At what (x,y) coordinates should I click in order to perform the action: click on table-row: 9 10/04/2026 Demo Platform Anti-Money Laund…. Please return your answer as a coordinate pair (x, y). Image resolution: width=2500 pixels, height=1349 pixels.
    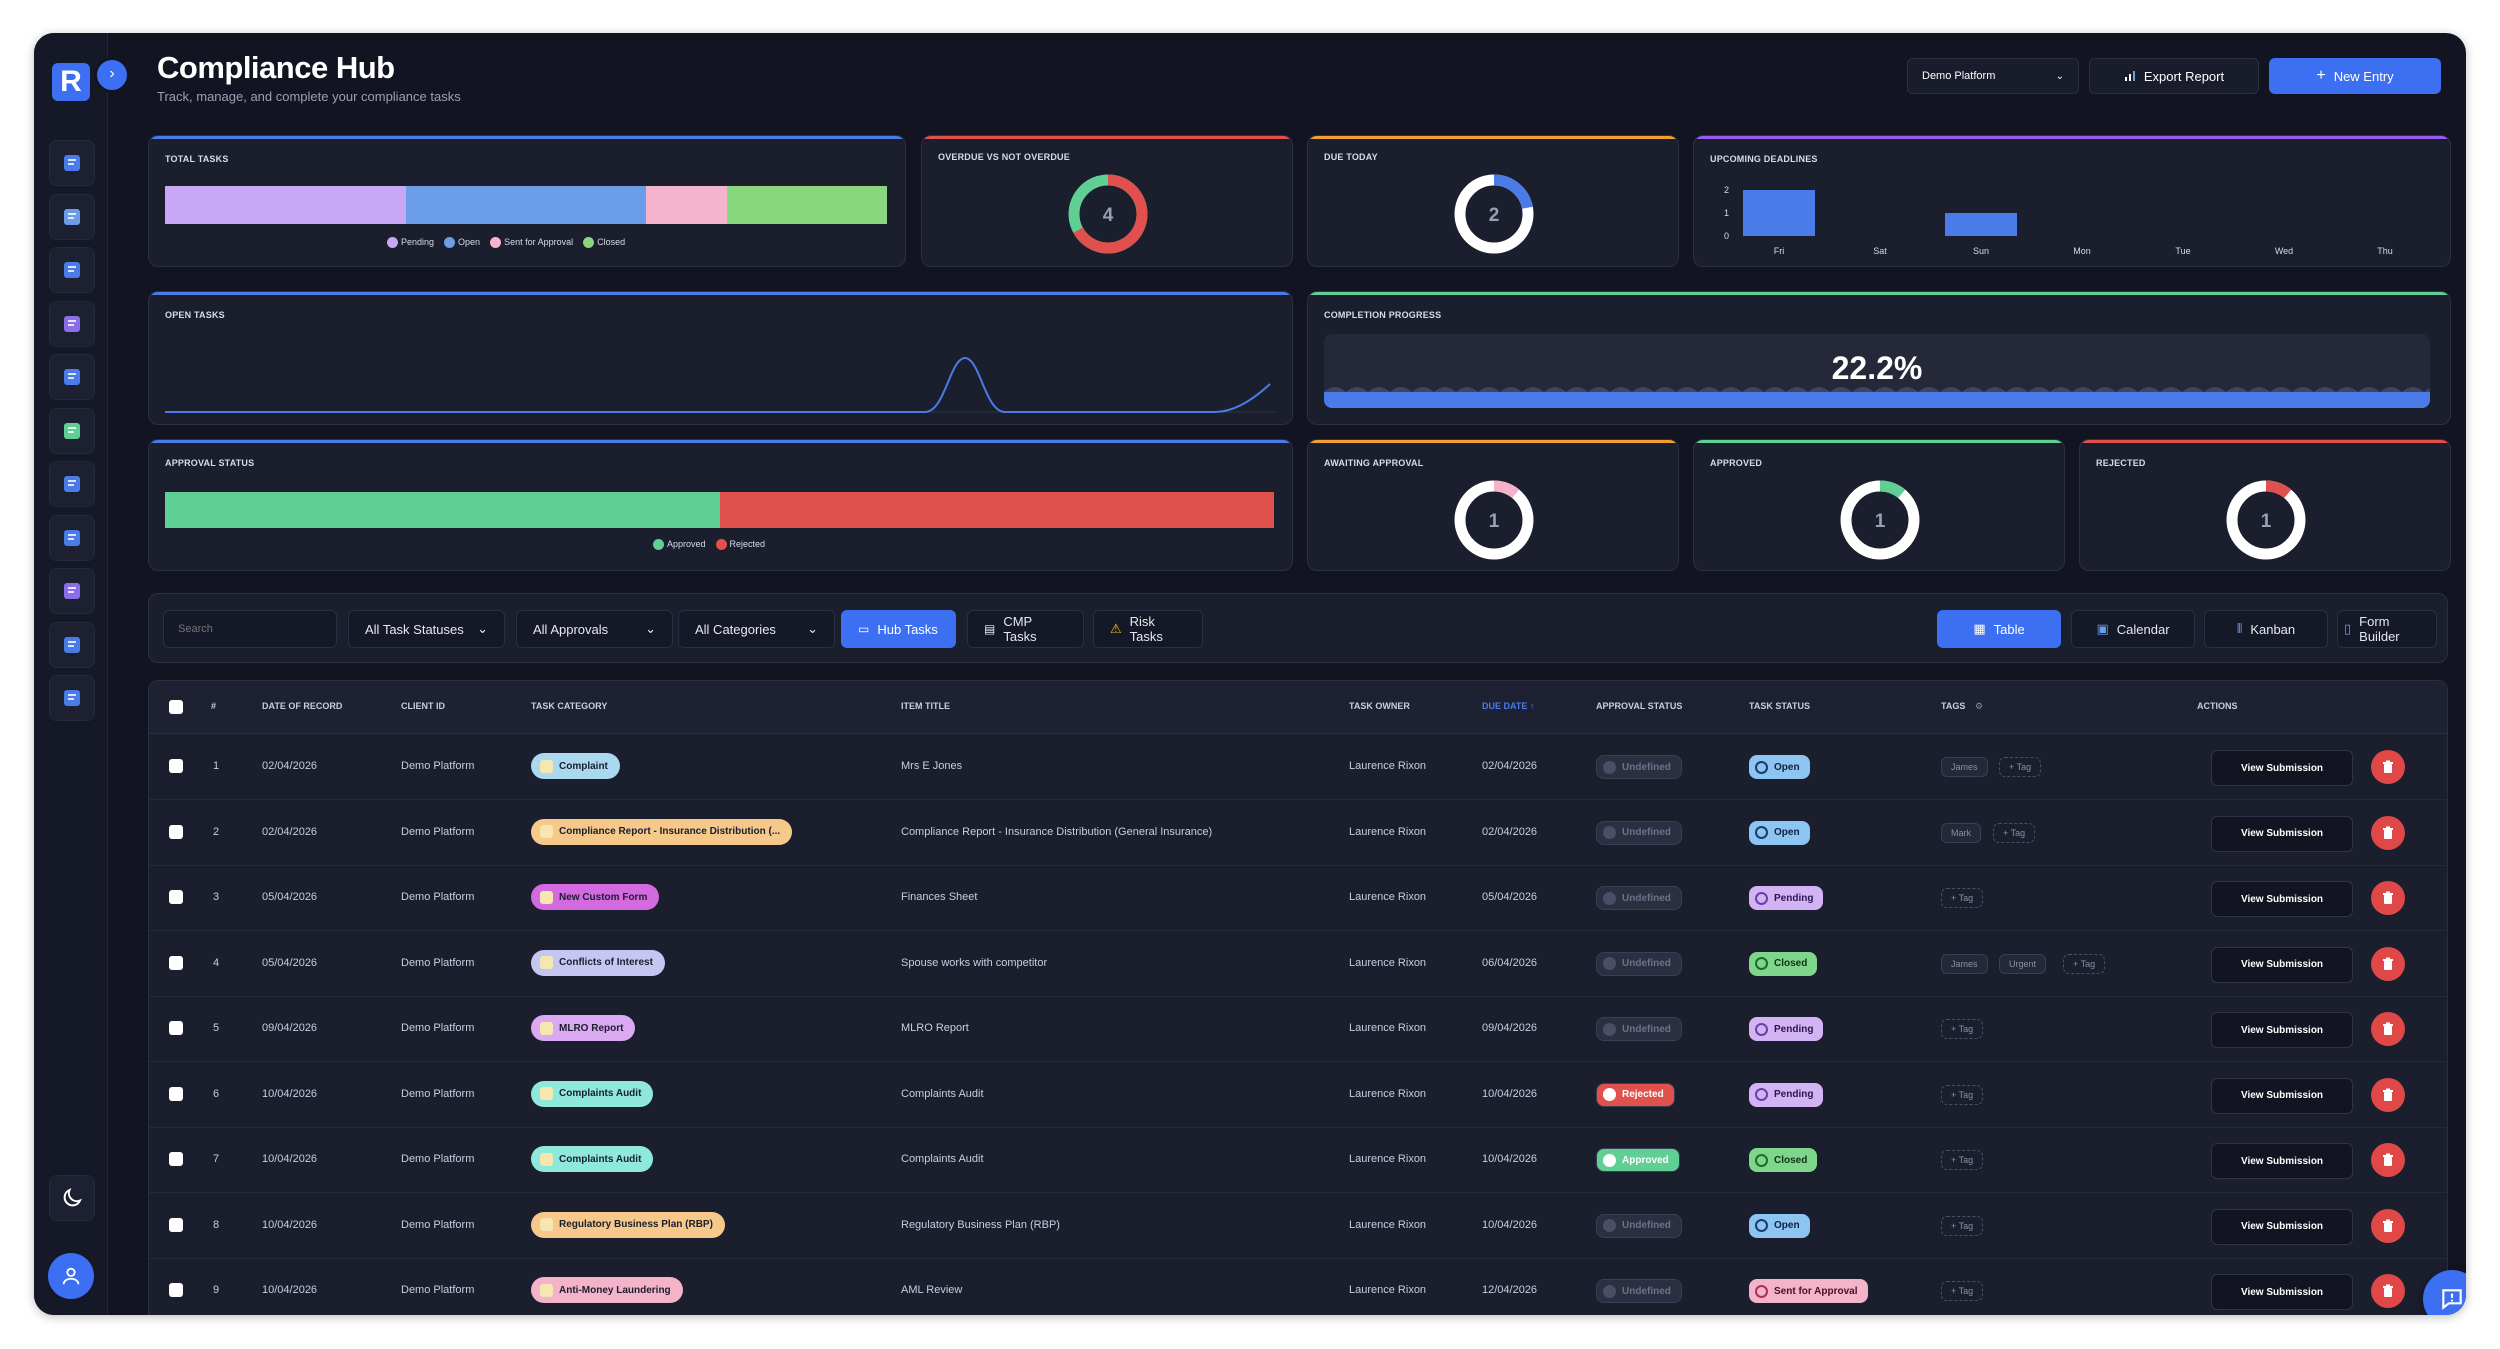
    Looking at the image, I should click on (1298, 1286).